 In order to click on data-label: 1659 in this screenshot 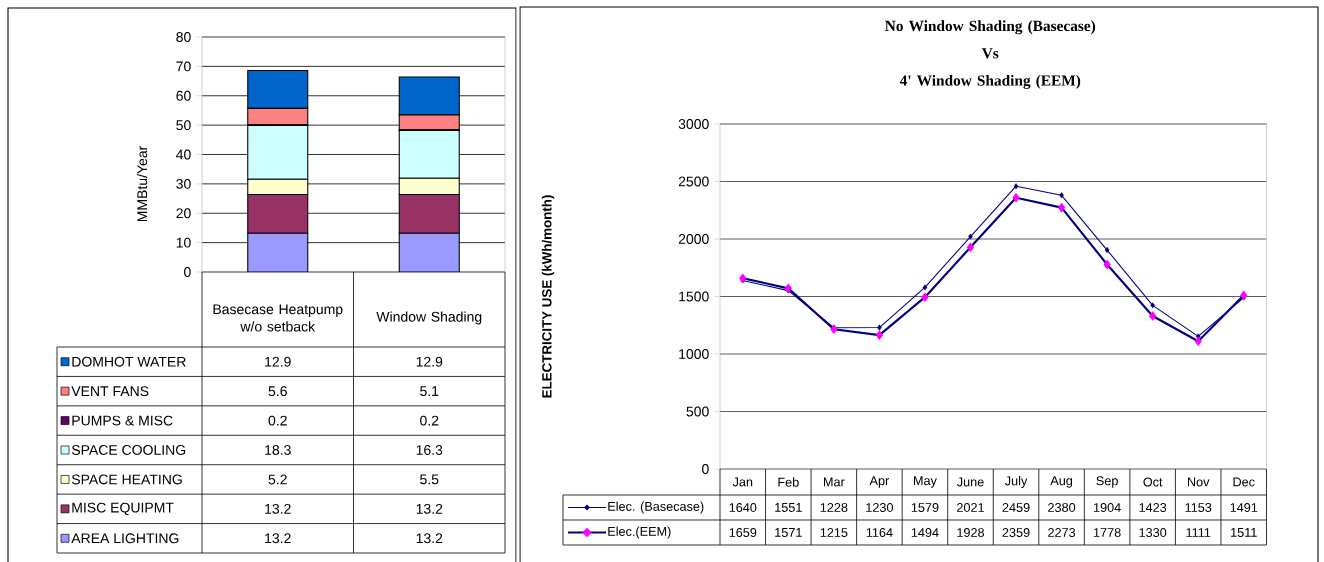, I will do `click(743, 532)`.